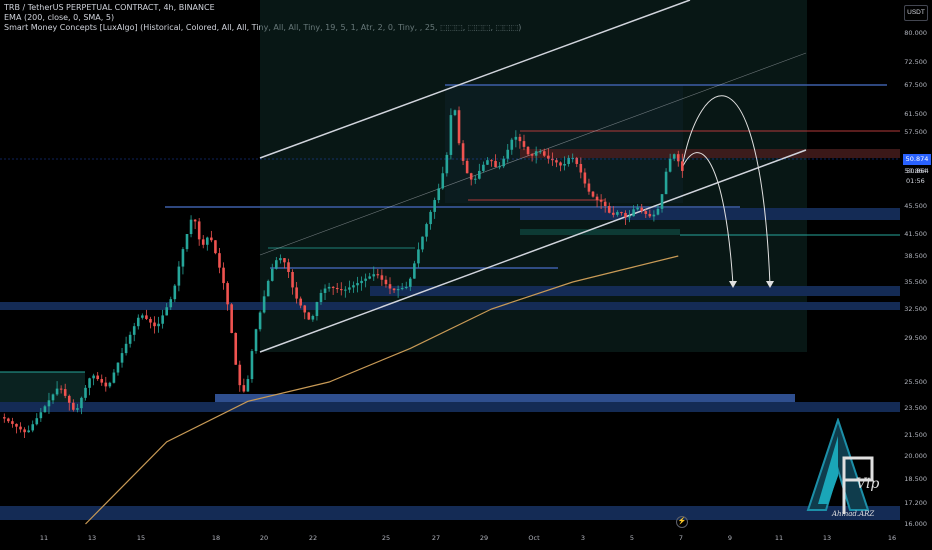  What do you see at coordinates (917, 171) in the screenshot?
I see `last-value-label: 50.864` at bounding box center [917, 171].